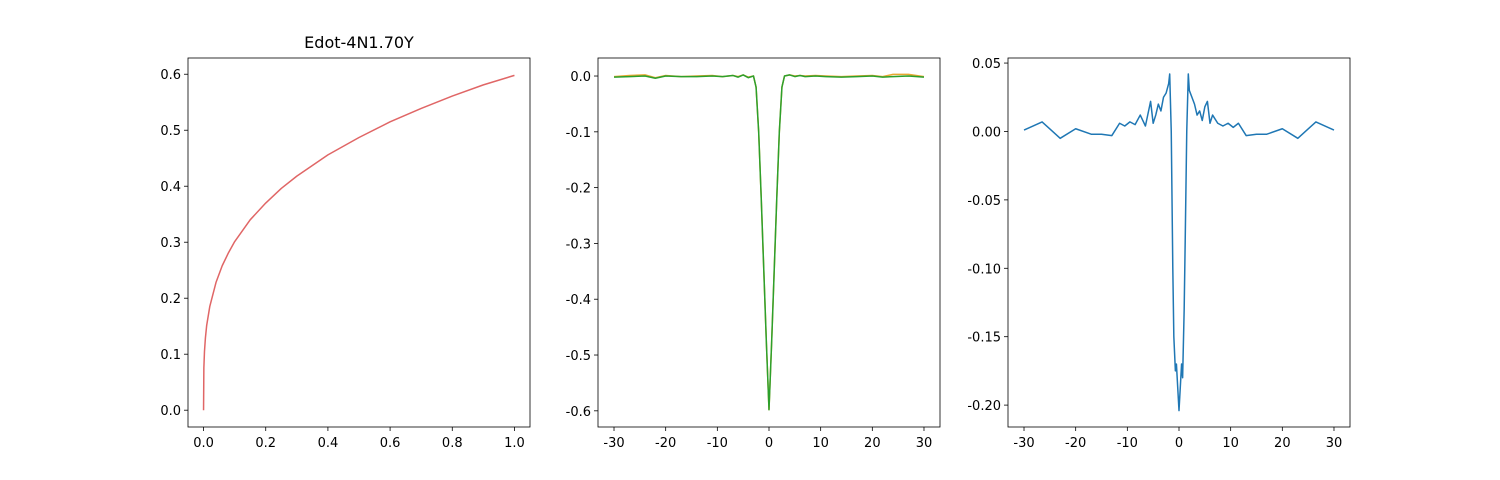 The width and height of the screenshot is (1500, 480). I want to click on y-tick-label: -0.10, so click(984, 269).